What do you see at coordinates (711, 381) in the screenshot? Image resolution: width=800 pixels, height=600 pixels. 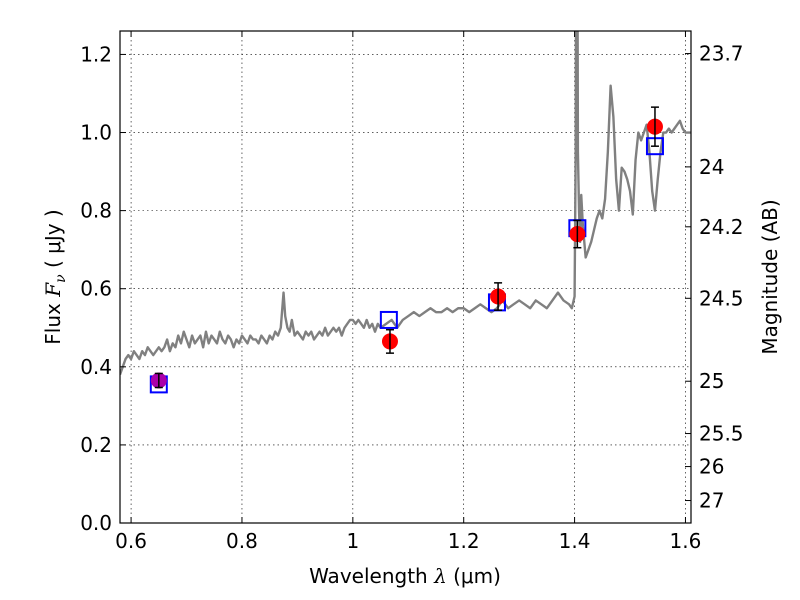 I see `mag-tick-label: 25` at bounding box center [711, 381].